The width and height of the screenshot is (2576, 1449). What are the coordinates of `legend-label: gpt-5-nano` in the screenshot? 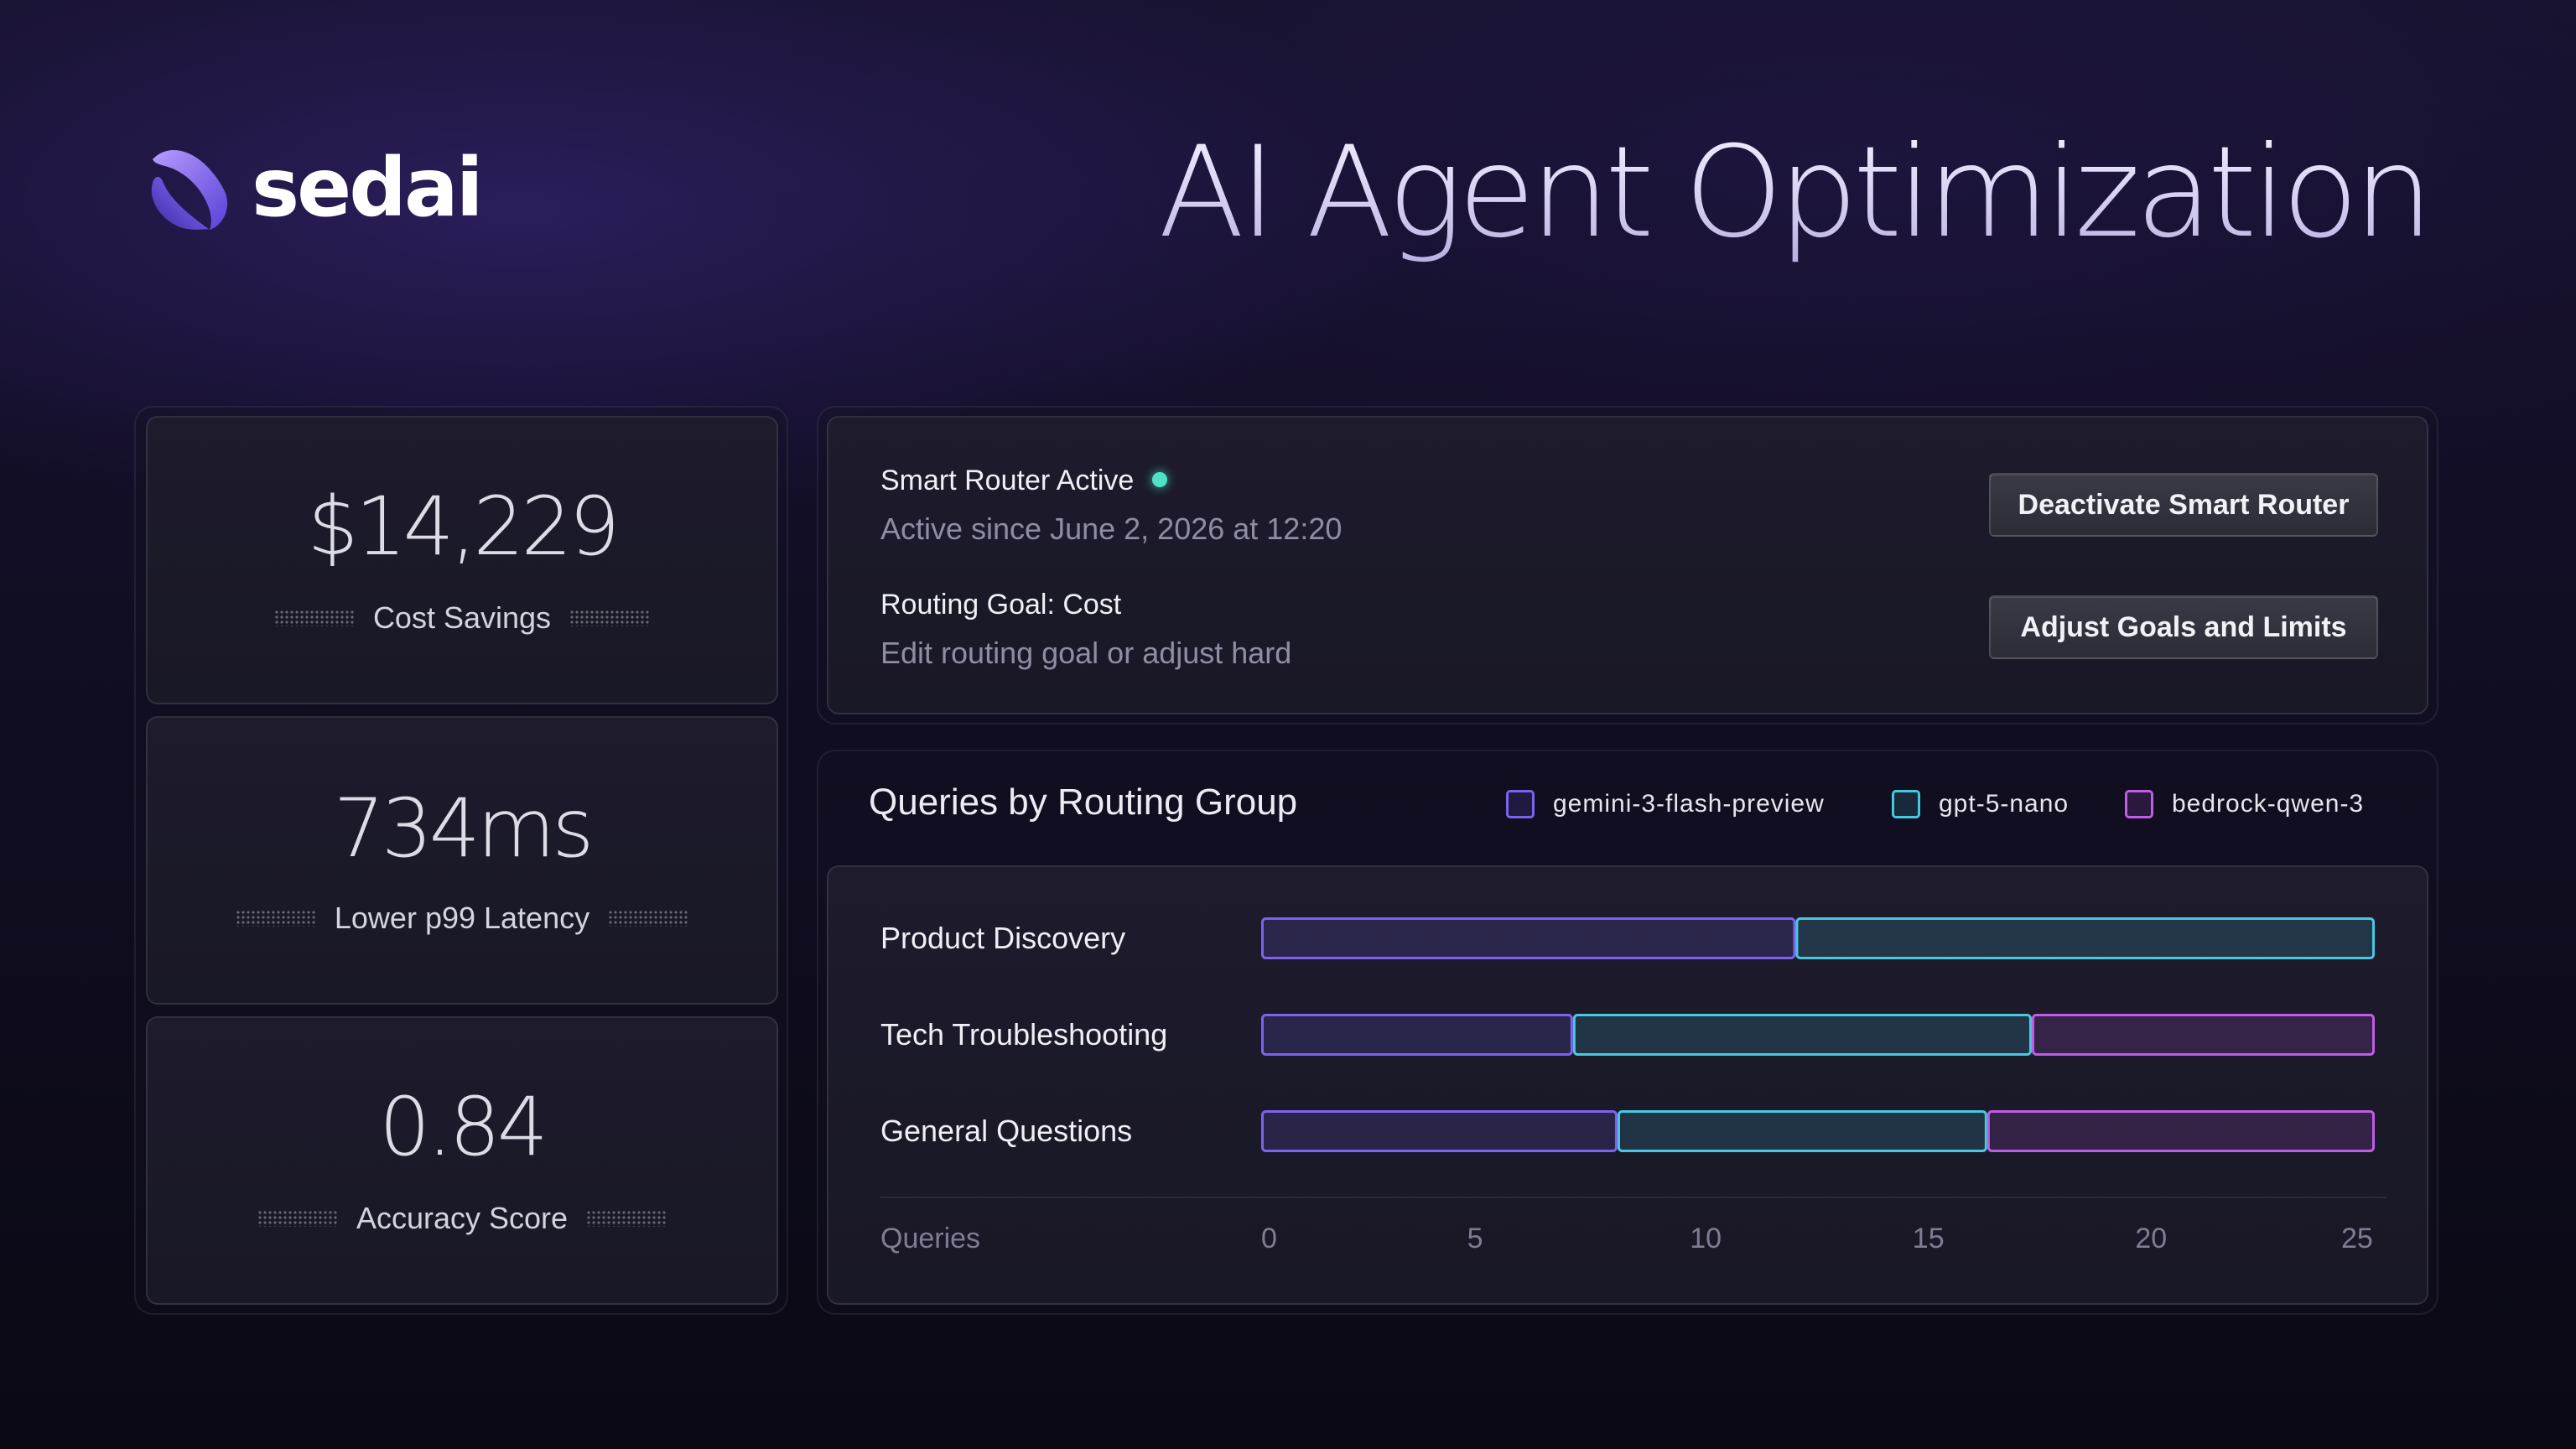 It's located at (2004, 804).